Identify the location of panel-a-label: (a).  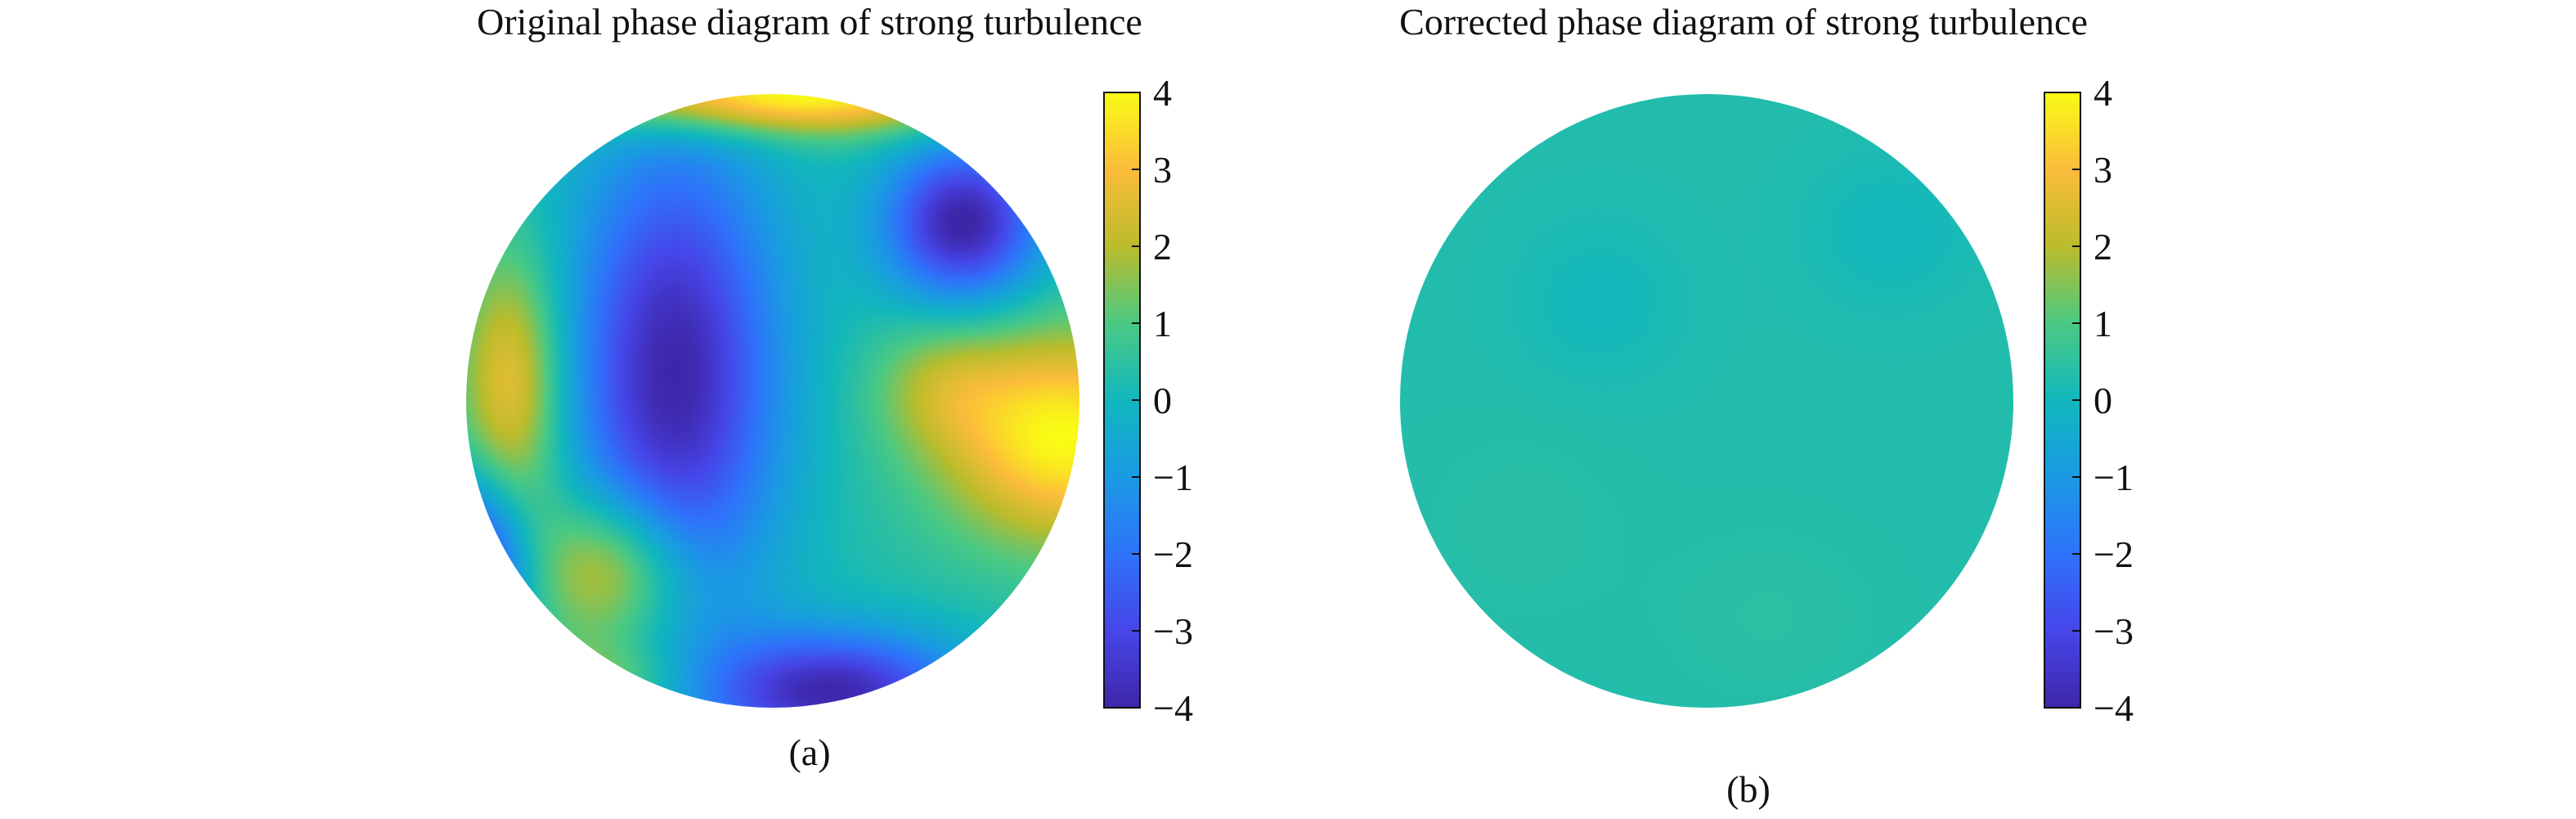
(809, 752).